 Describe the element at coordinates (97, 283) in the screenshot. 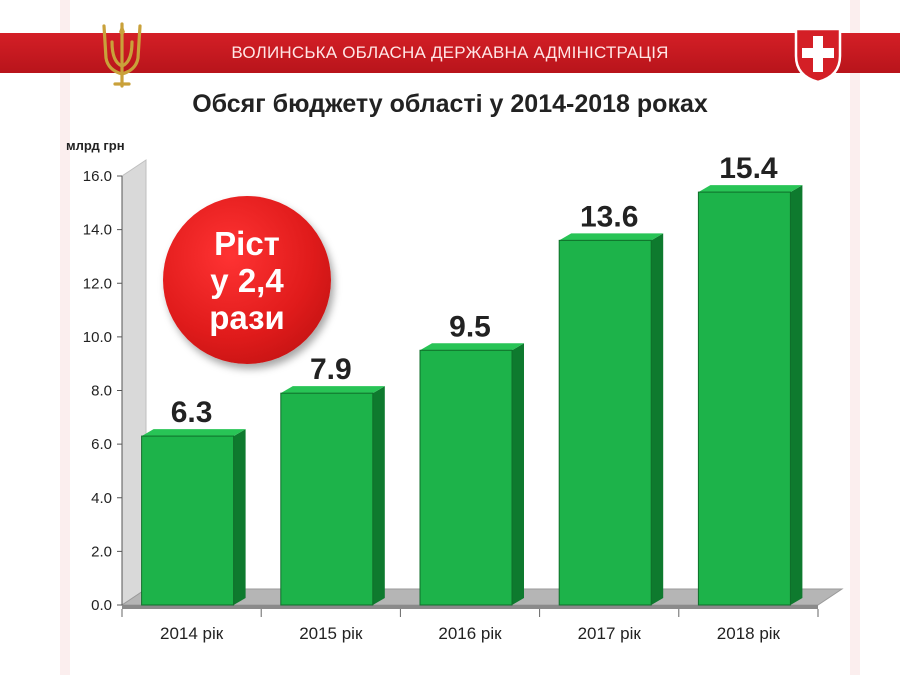

I see `y-tick-label: 12.0` at that location.